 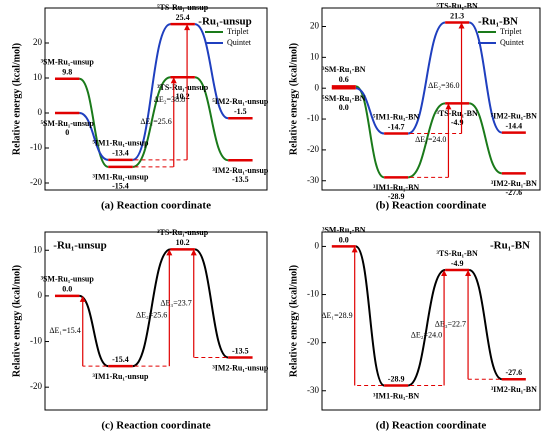 What do you see at coordinates (183, 87) in the screenshot?
I see `state-label: ³TS-Ru₁-unsup` at bounding box center [183, 87].